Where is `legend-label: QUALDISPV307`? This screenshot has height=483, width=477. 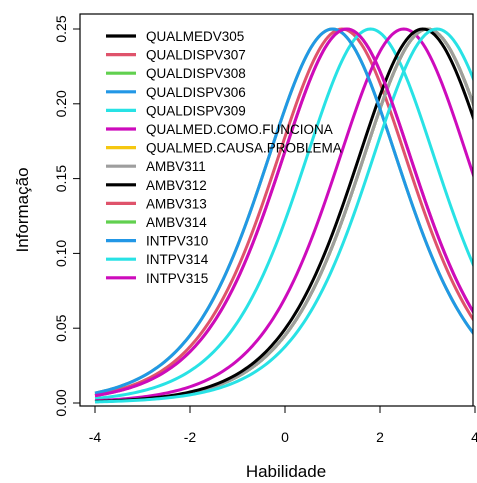 legend-label: QUALDISPV307 is located at coordinates (196, 55).